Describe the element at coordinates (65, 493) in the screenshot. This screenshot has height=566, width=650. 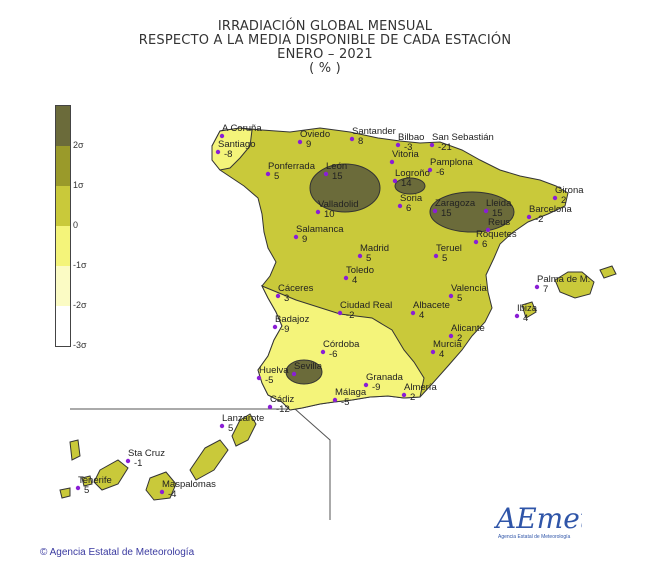
I see `el-hierro` at that location.